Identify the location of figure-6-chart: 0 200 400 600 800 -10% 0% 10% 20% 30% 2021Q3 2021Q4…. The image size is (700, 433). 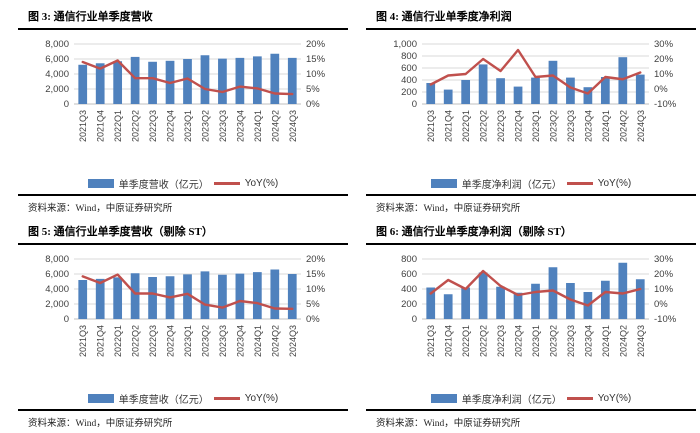
(539, 305).